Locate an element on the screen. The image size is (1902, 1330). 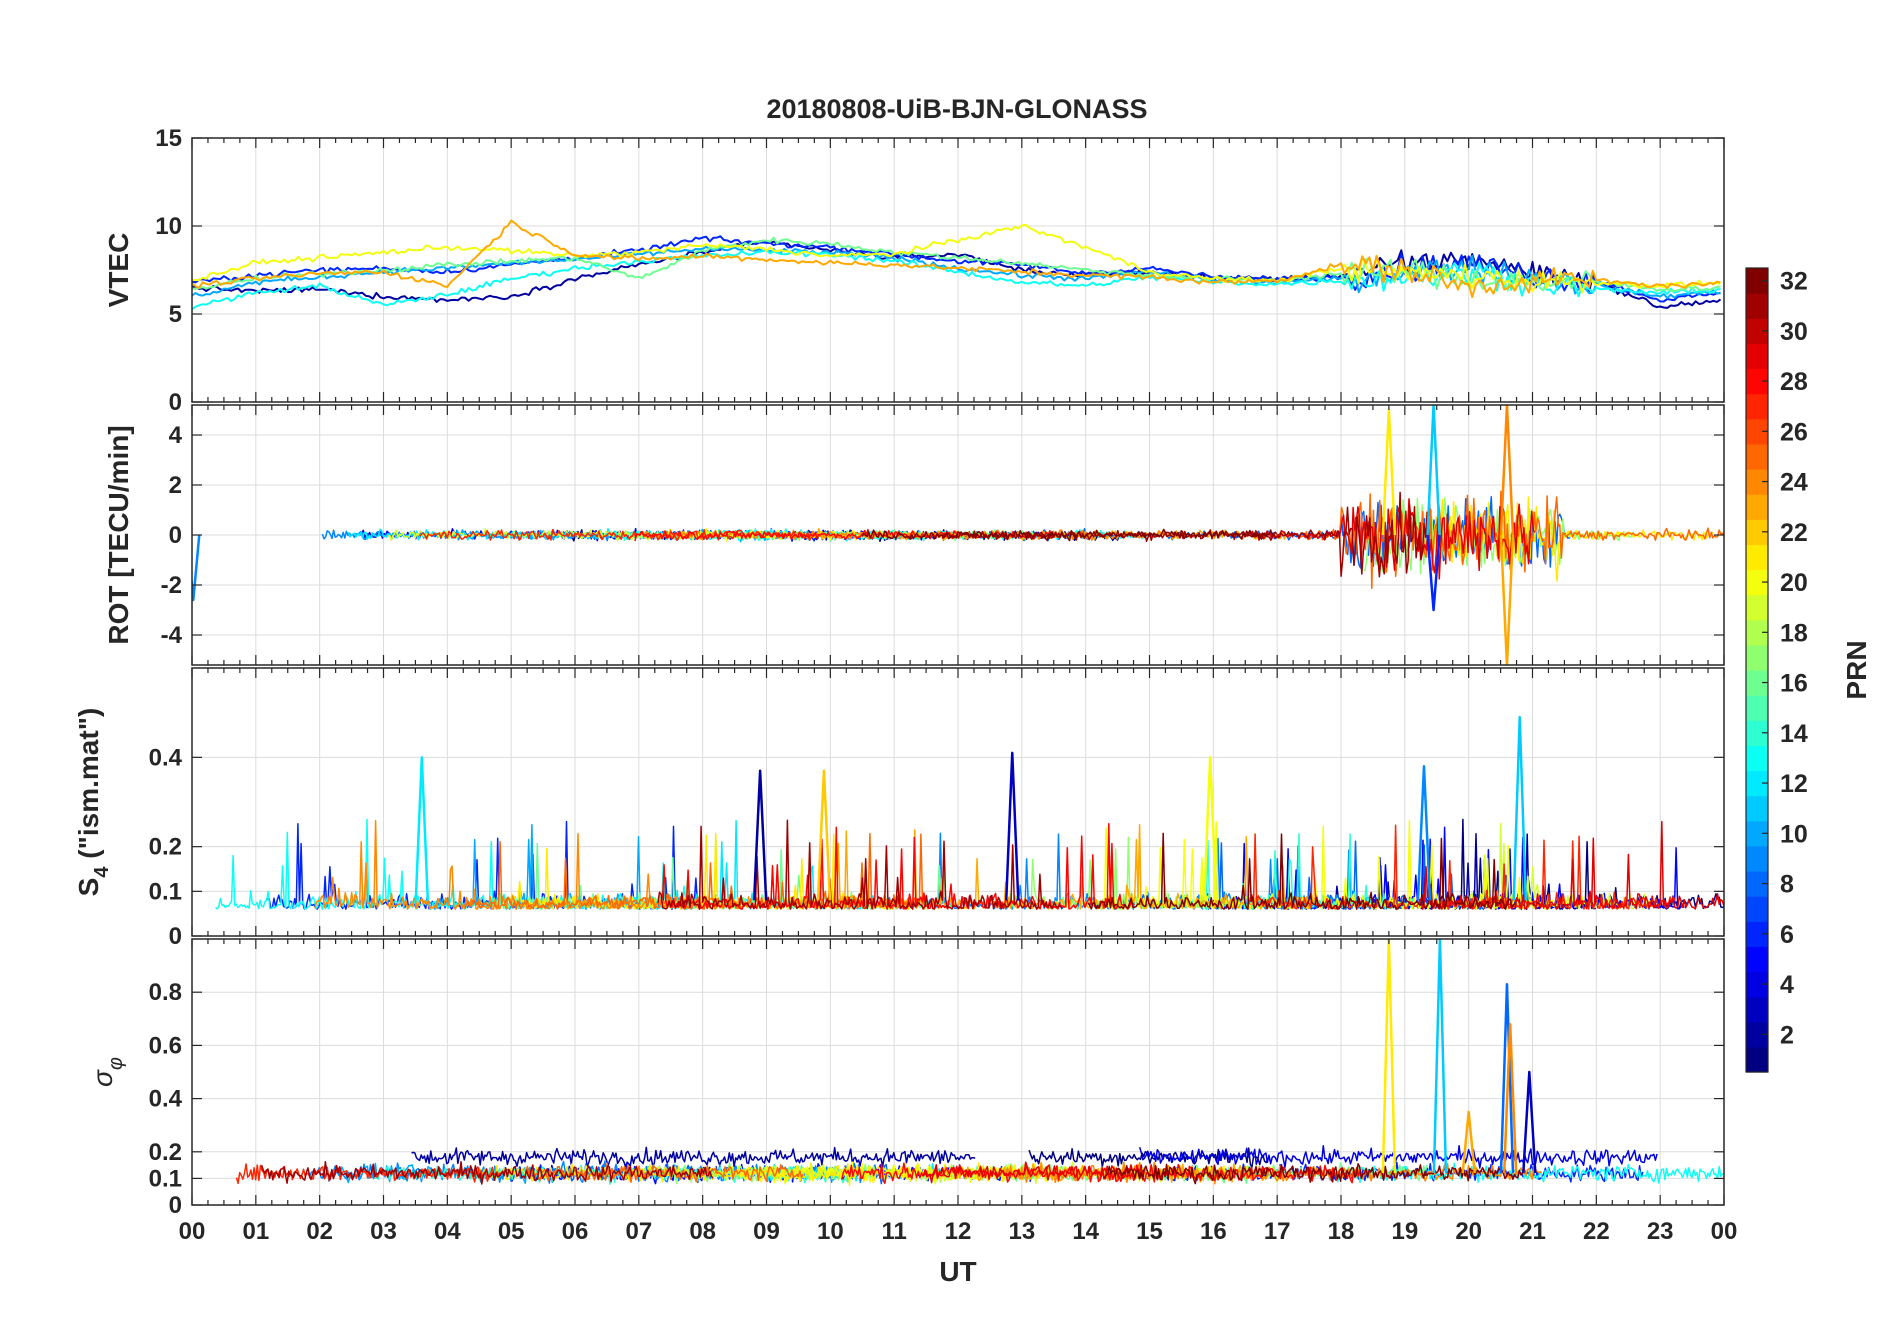
x-tick-label: 22 is located at coordinates (1596, 1231).